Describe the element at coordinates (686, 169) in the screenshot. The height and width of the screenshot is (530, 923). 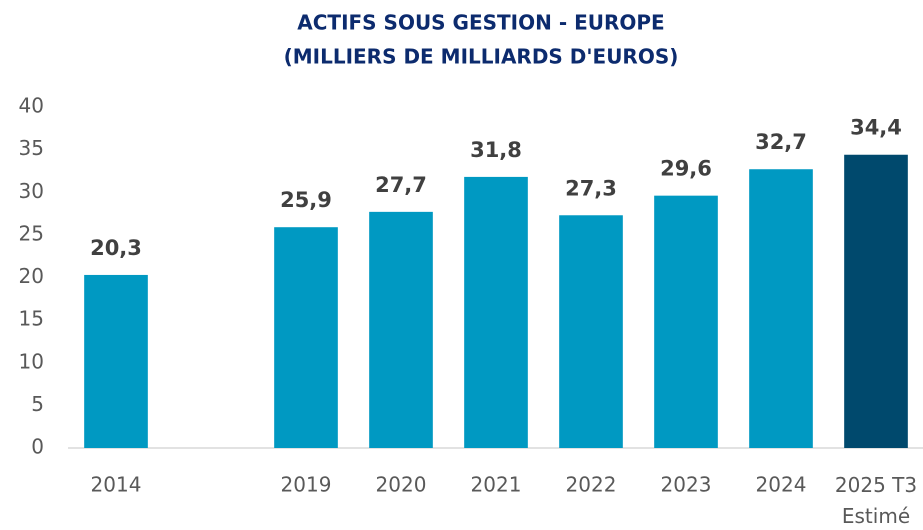
I see `value-label: 29,6` at that location.